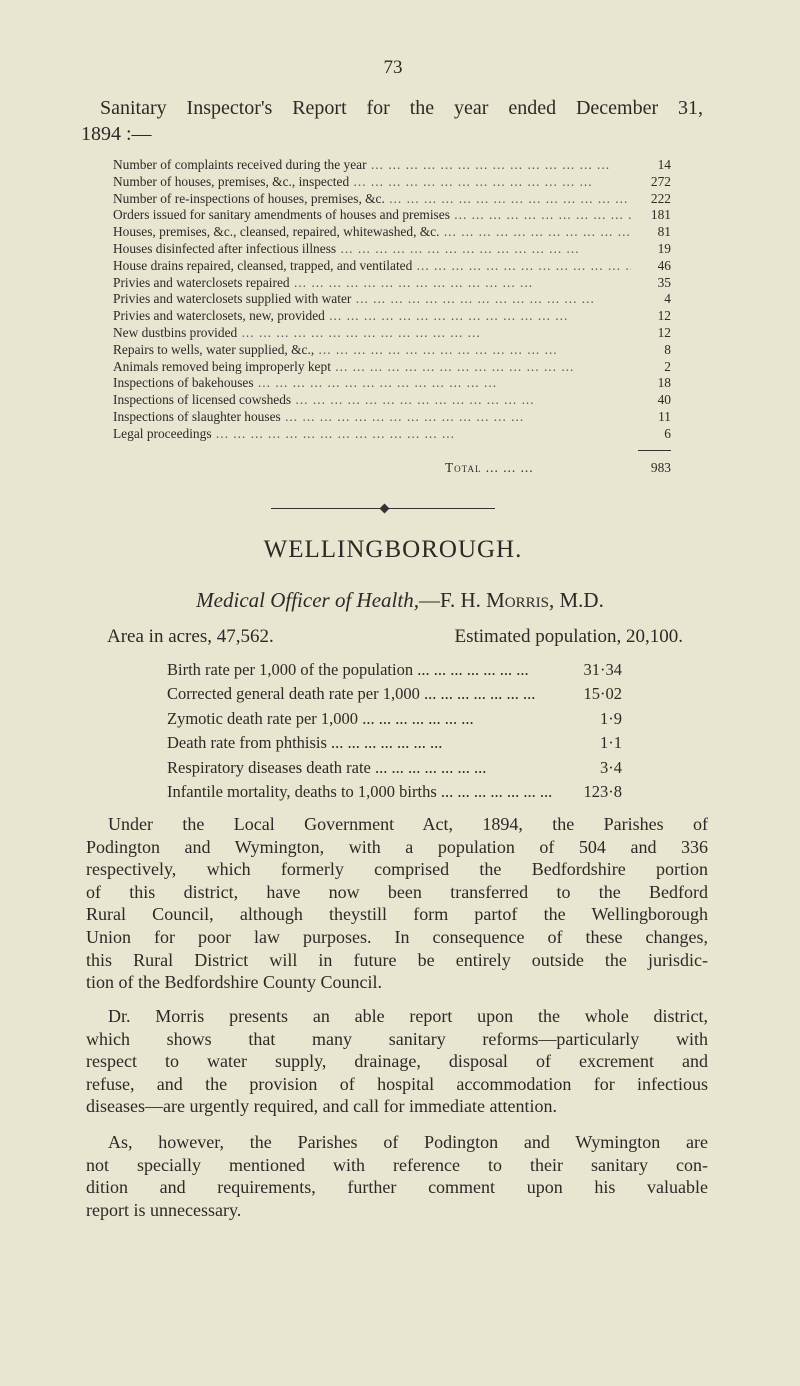  Describe the element at coordinates (611, 767) in the screenshot. I see `stat-value: 3·4` at that location.